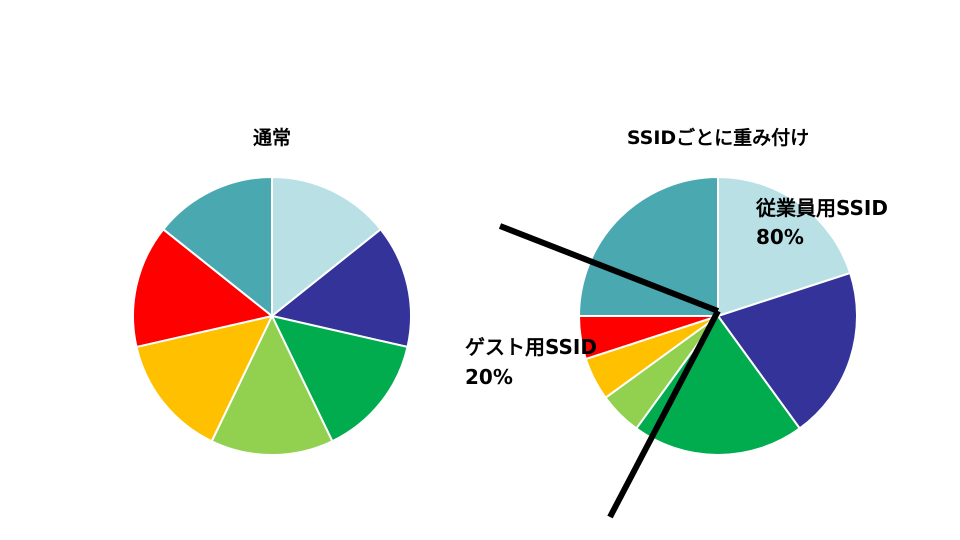 This screenshot has width=960, height=540. I want to click on annotation-guest-ssid-percent: 20%, so click(489, 377).